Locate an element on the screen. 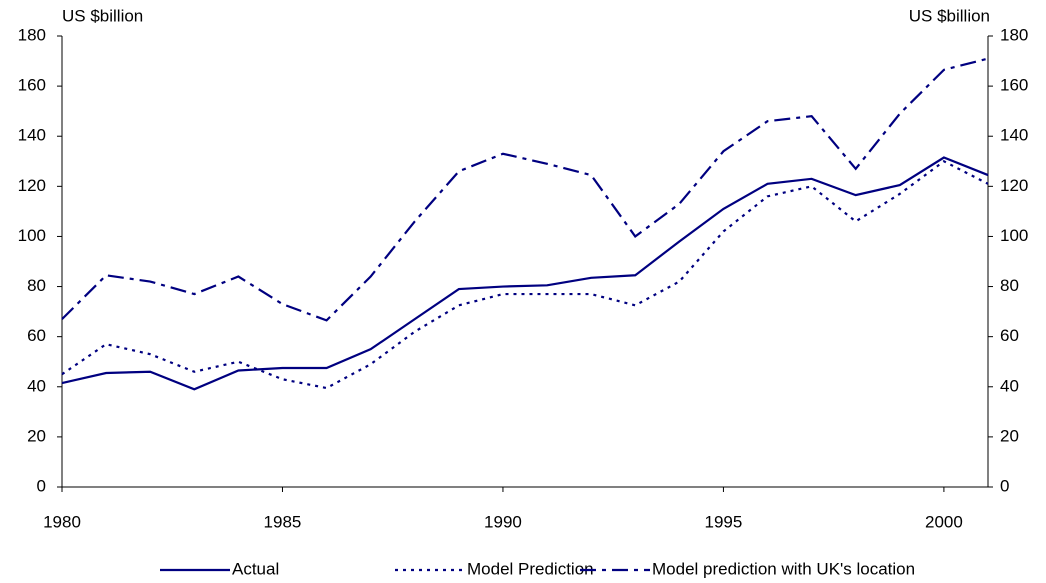 This screenshot has height=583, width=1046. y-tick-label: 60 is located at coordinates (36, 335).